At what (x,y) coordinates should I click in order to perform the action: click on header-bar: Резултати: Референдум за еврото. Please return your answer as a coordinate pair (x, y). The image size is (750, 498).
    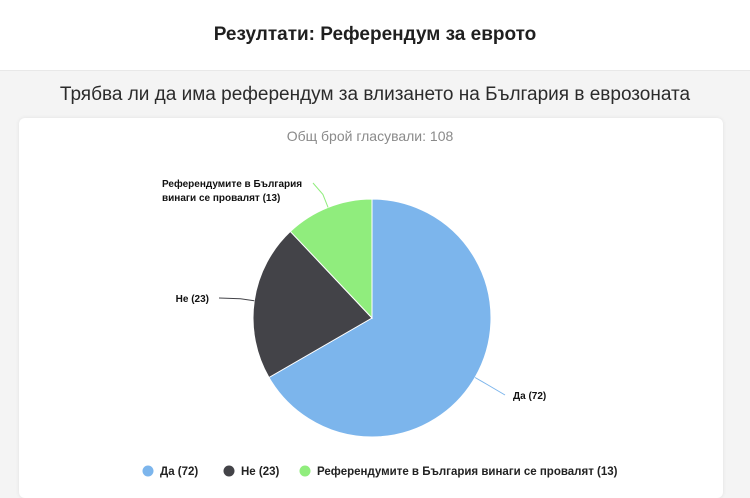
    Looking at the image, I should click on (375, 35).